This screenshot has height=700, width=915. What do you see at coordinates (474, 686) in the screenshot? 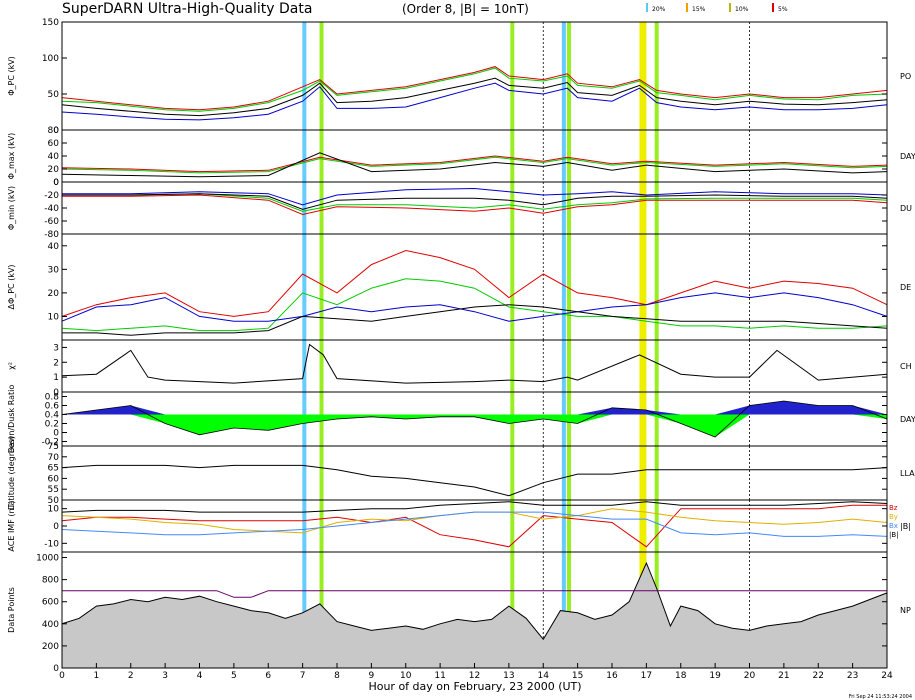
I see `x-axis-label: Hour of day on February, 23 2000 (UT)` at bounding box center [474, 686].